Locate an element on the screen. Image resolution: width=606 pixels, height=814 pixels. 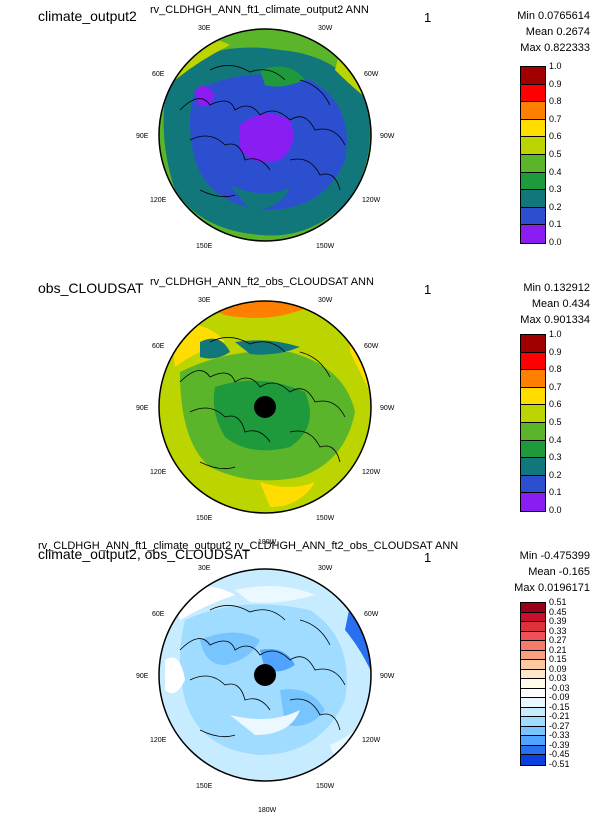
colorbar-tick-label: 0.5 is located at coordinates (555, 154).